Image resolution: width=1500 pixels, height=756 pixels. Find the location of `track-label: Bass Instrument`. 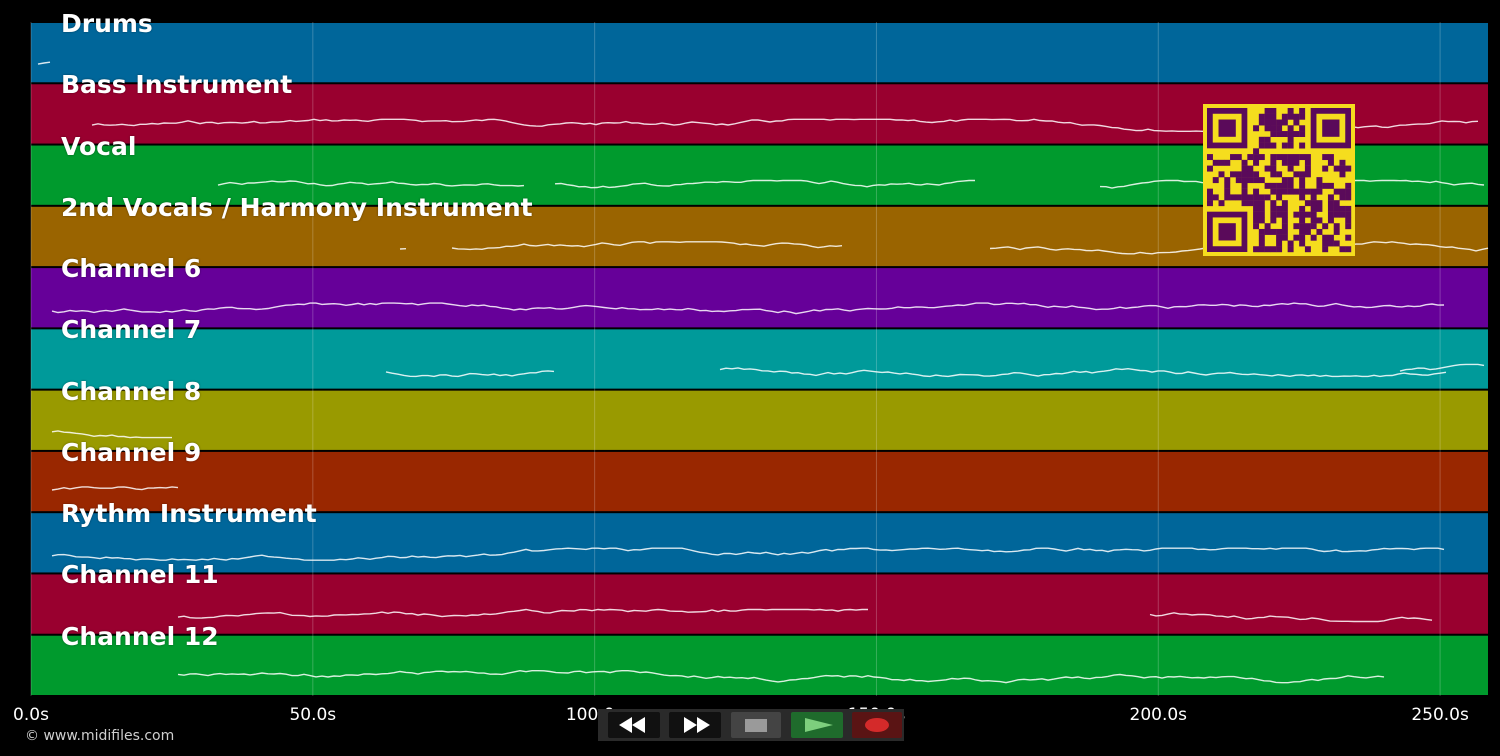

track-label: Bass Instrument is located at coordinates (177, 85).